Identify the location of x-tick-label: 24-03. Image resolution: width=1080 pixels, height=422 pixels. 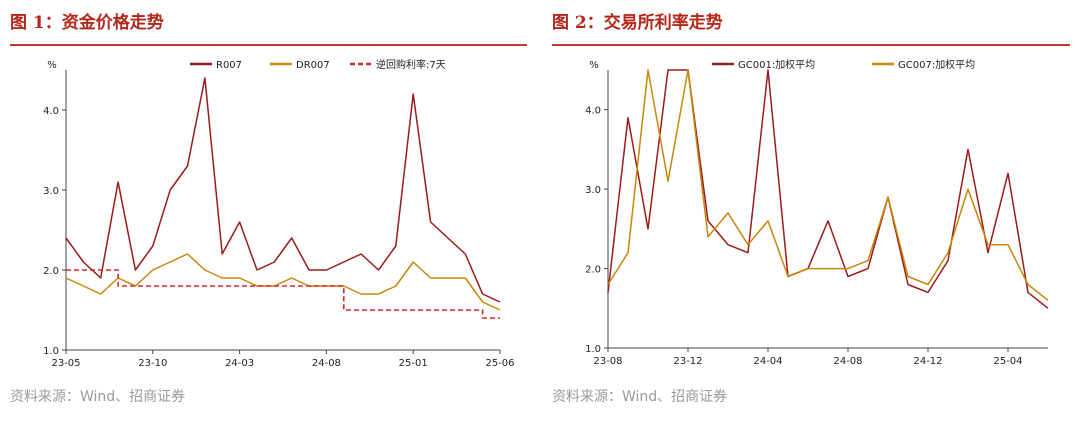
(239, 363).